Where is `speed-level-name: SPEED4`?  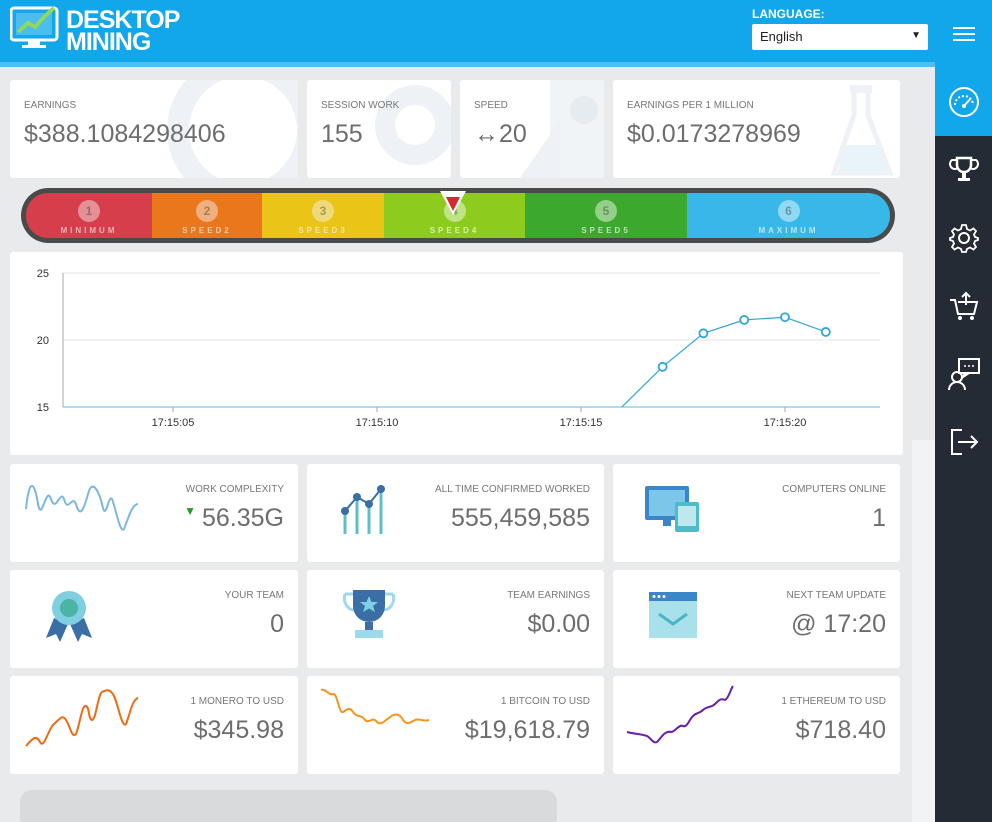
speed-level-name: SPEED4 is located at coordinates (454, 230).